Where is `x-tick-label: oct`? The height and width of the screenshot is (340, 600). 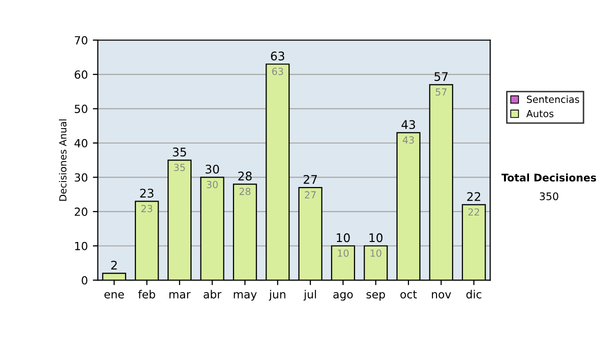 x-tick-label: oct is located at coordinates (408, 294).